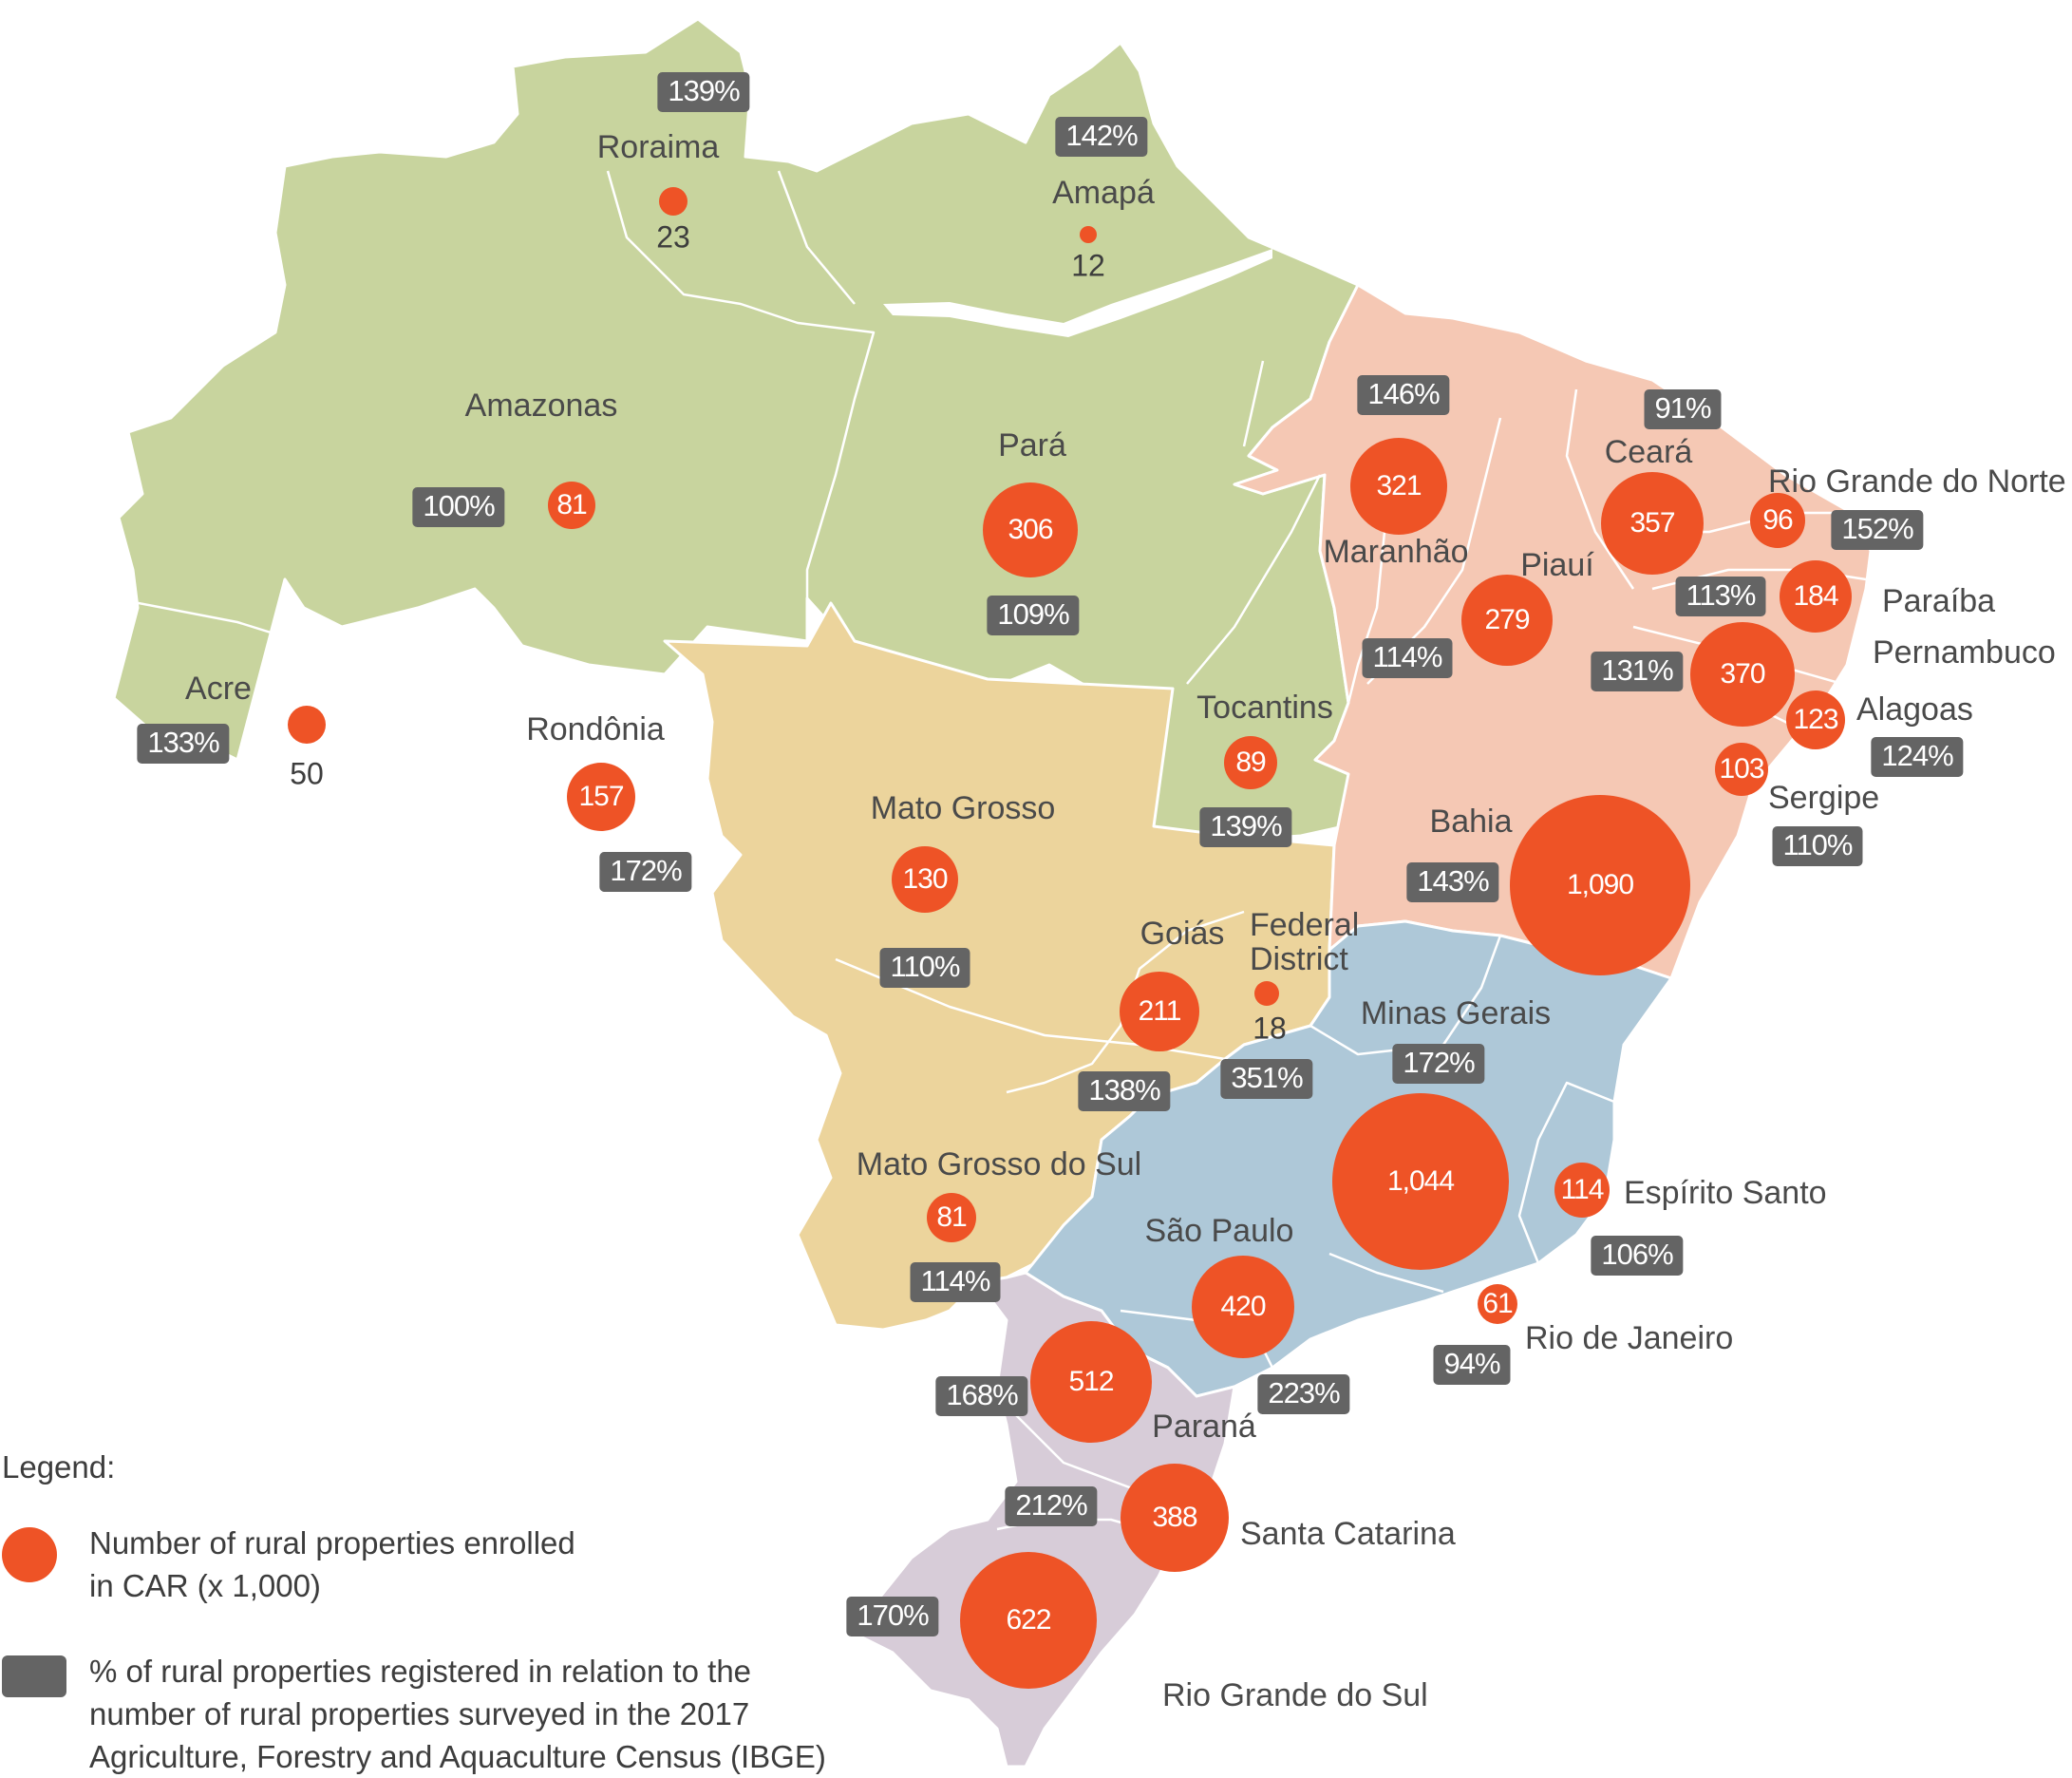  I want to click on enrolled-bubble-rondonia: 157, so click(601, 797).